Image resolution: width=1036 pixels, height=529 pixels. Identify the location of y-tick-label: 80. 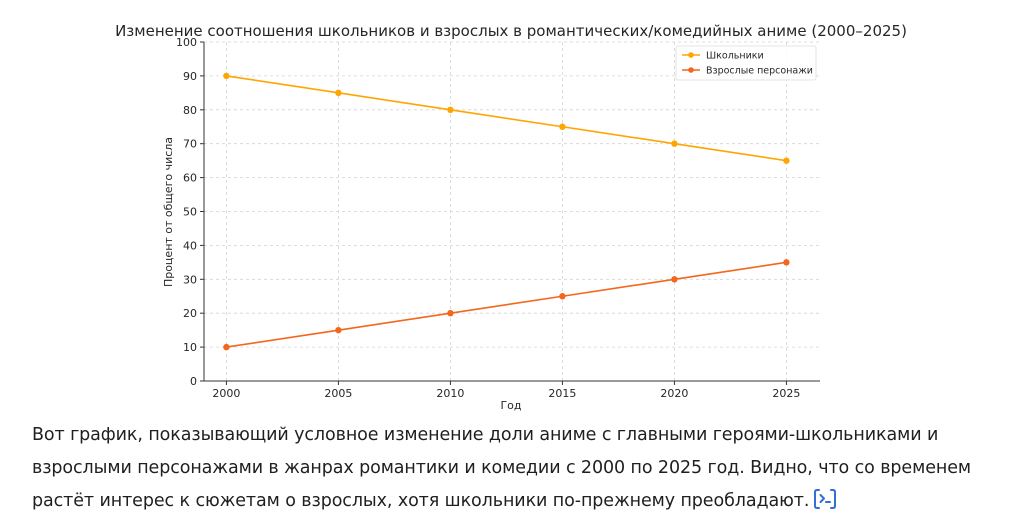
(190, 110).